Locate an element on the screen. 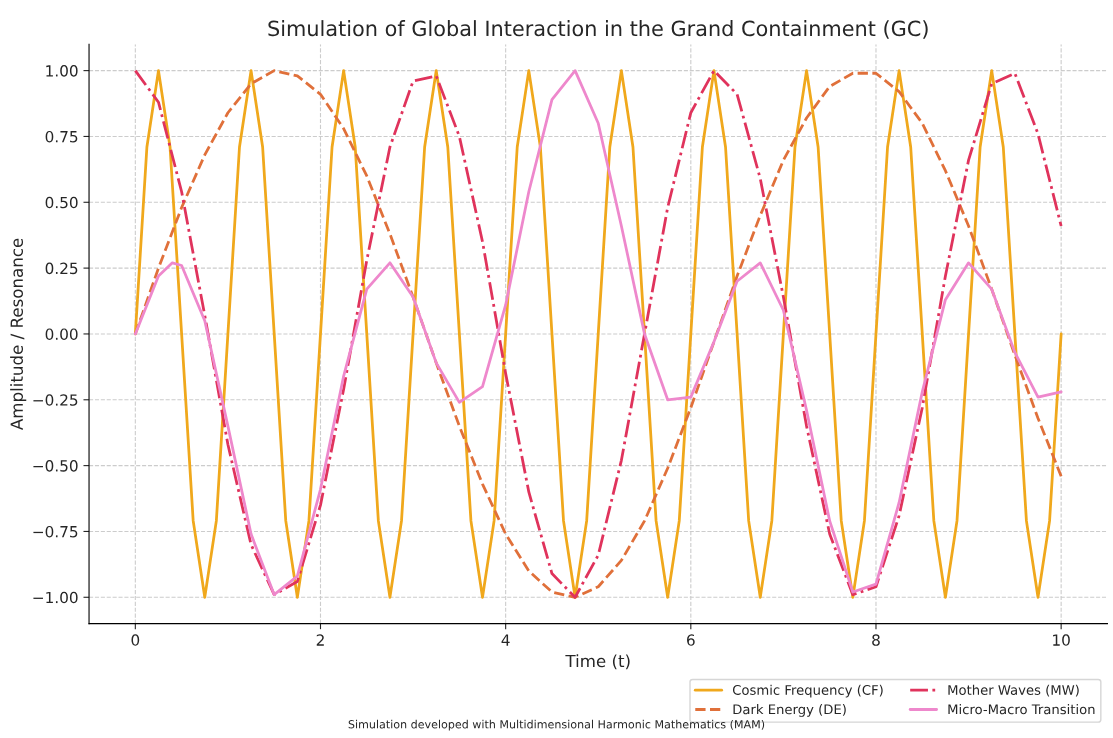 The height and width of the screenshot is (738, 1113). y-tick-label: −1.00 is located at coordinates (55, 597).